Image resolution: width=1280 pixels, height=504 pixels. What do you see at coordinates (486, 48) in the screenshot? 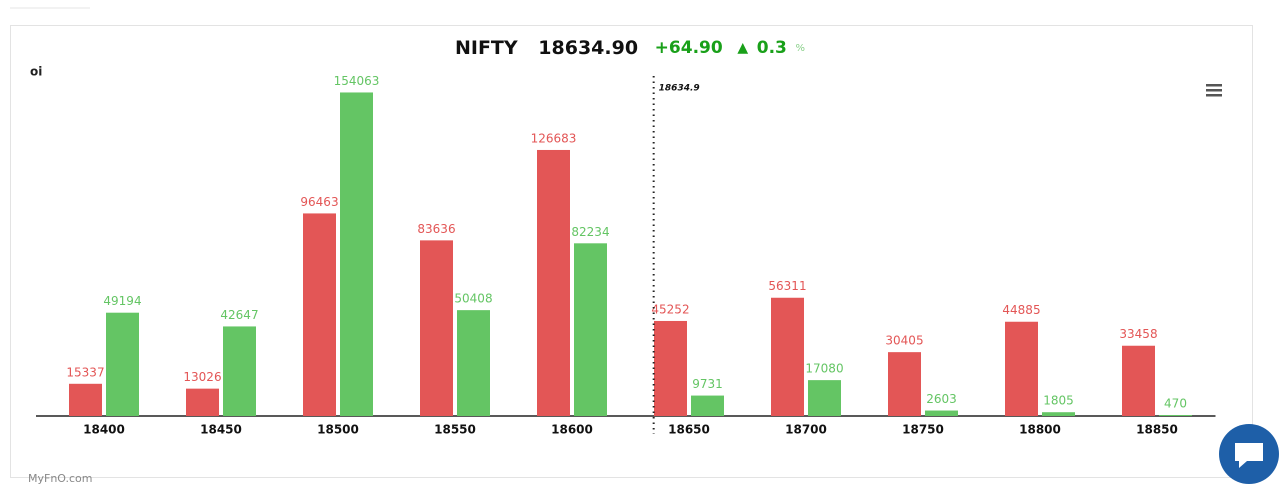
I see `symbol: NIFTY` at bounding box center [486, 48].